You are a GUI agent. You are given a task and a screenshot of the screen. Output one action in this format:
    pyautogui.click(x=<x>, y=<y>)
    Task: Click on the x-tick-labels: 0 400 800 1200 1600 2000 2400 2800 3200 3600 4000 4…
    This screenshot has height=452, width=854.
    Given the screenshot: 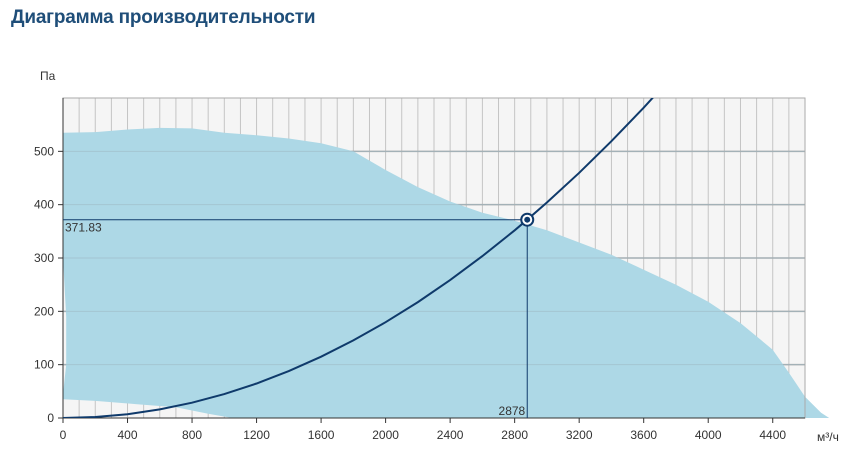 What is the action you would take?
    pyautogui.click(x=423, y=435)
    